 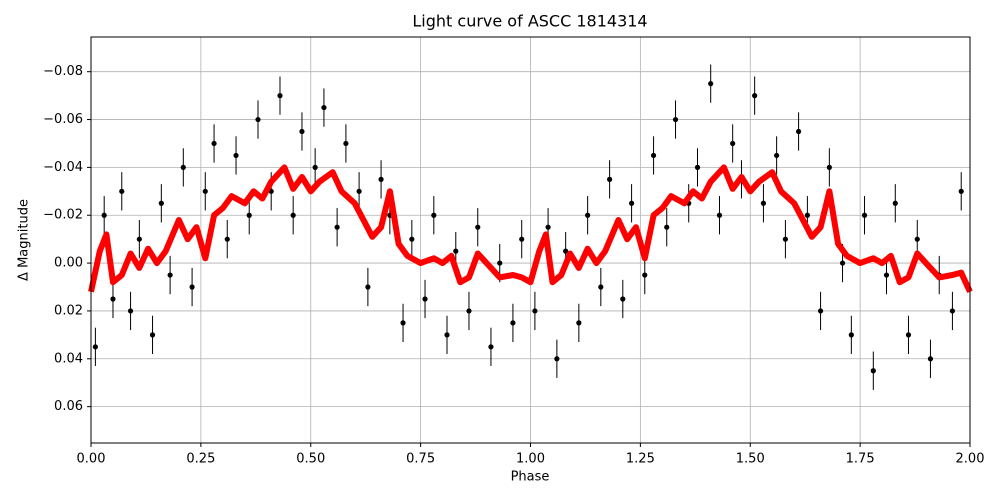 I want to click on x-tick-label: 2.00, so click(x=970, y=459).